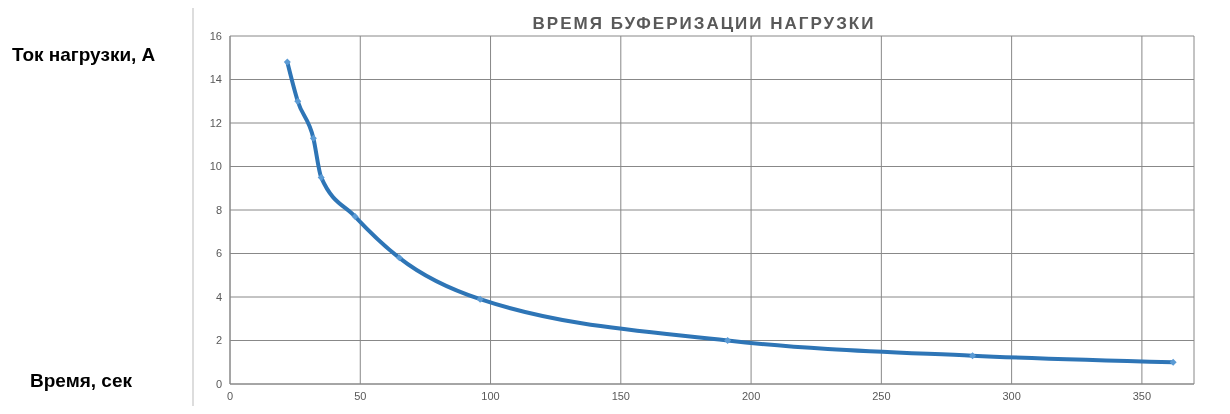  I want to click on y-tick-label: 12, so click(215, 122).